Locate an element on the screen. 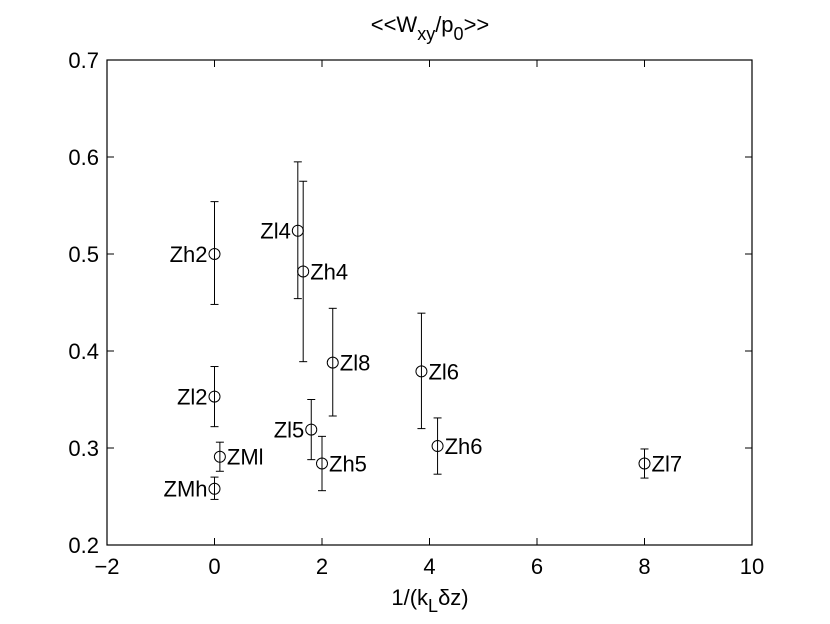 The width and height of the screenshot is (830, 624). title-part-1: <<W is located at coordinates (394, 24).